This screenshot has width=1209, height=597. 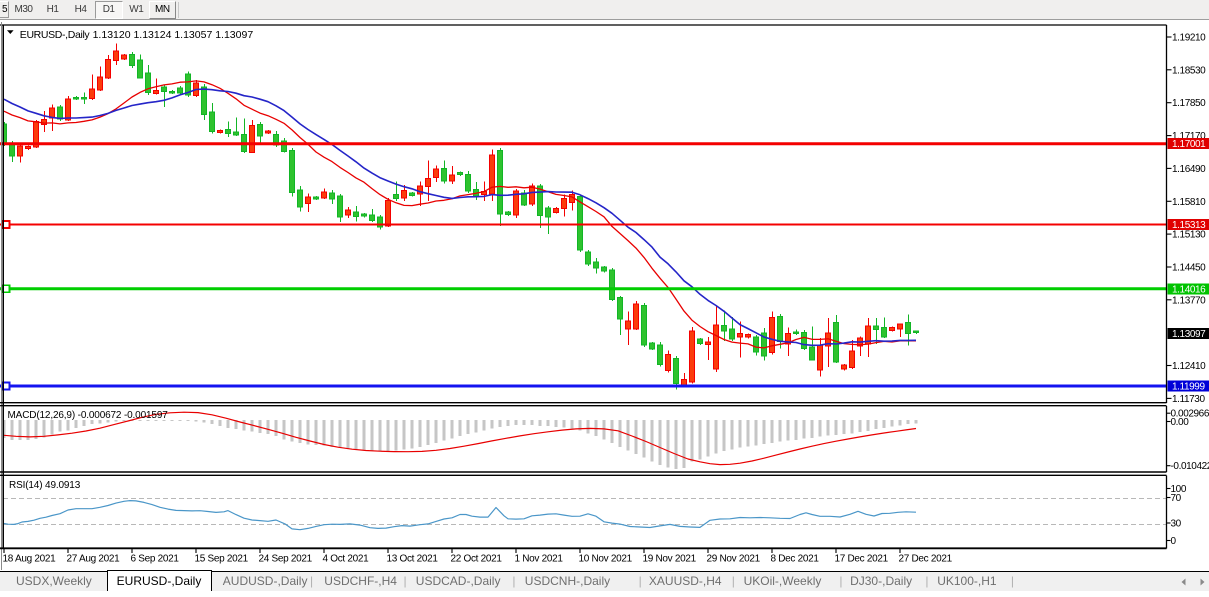 I want to click on svg-text: 1.11730, so click(x=1188, y=399).